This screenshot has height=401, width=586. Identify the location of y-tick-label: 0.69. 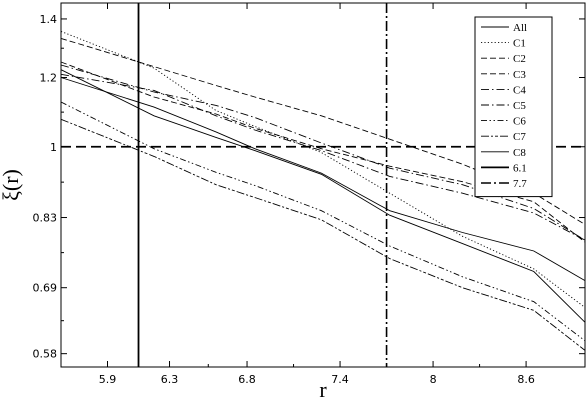
(45, 288).